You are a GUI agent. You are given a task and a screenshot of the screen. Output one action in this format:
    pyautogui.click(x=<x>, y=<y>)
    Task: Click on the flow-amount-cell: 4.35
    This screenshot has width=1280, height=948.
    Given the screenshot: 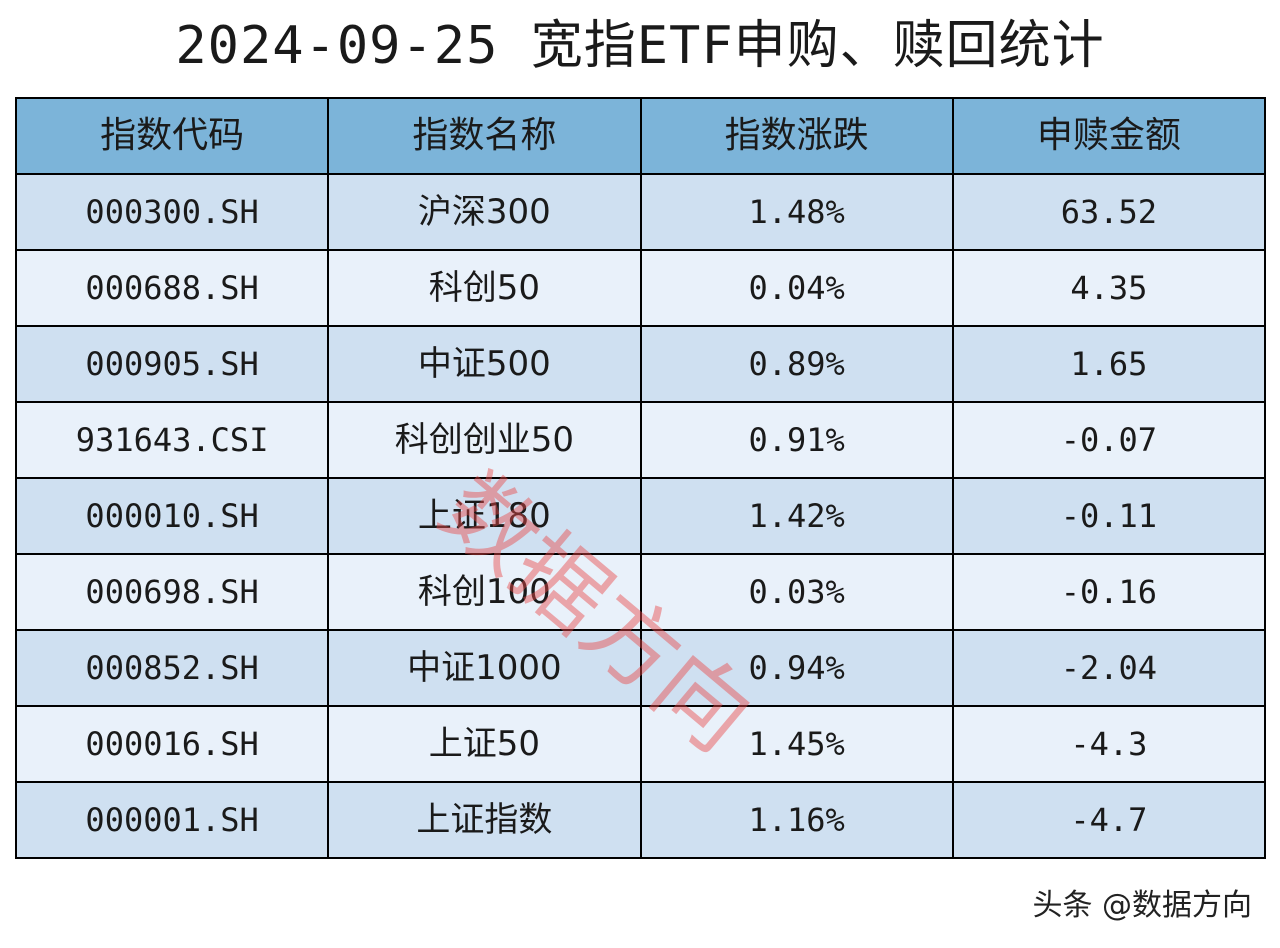 What is the action you would take?
    pyautogui.click(x=1109, y=288)
    